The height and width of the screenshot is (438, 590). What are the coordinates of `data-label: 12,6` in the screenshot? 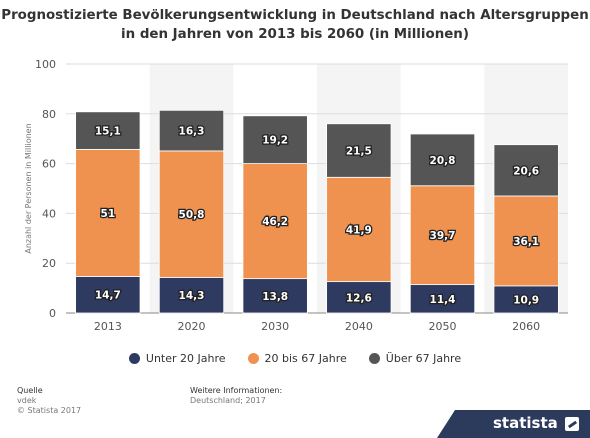 It's located at (359, 298).